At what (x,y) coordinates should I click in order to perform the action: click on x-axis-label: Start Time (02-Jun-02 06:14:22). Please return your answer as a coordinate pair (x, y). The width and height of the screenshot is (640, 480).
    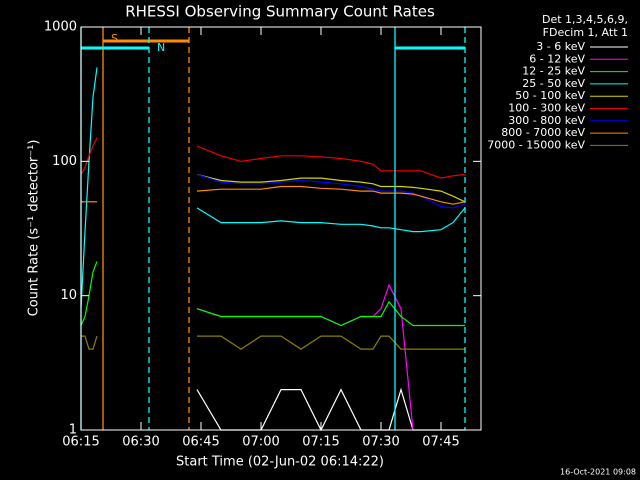
    Looking at the image, I should click on (280, 462).